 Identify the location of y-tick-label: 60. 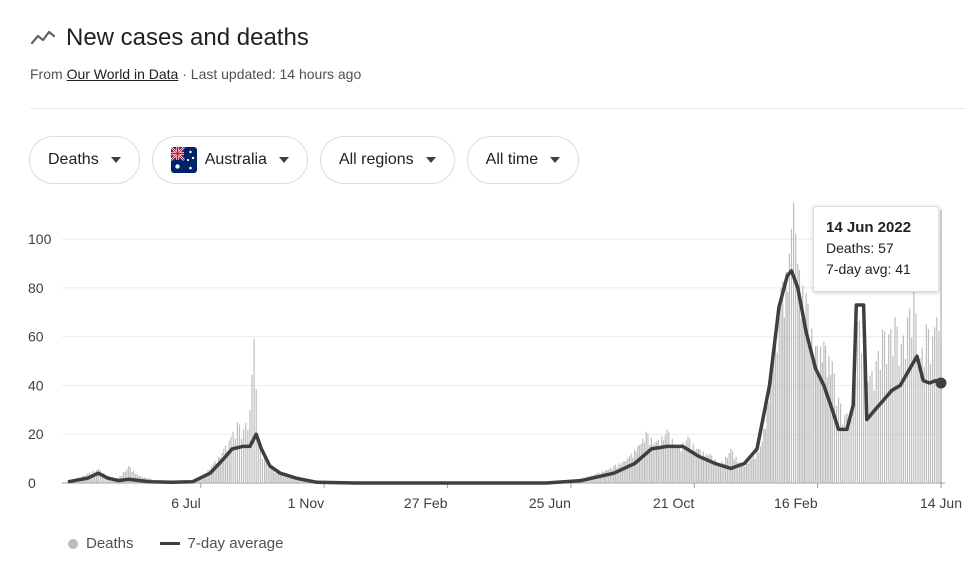
(36, 337).